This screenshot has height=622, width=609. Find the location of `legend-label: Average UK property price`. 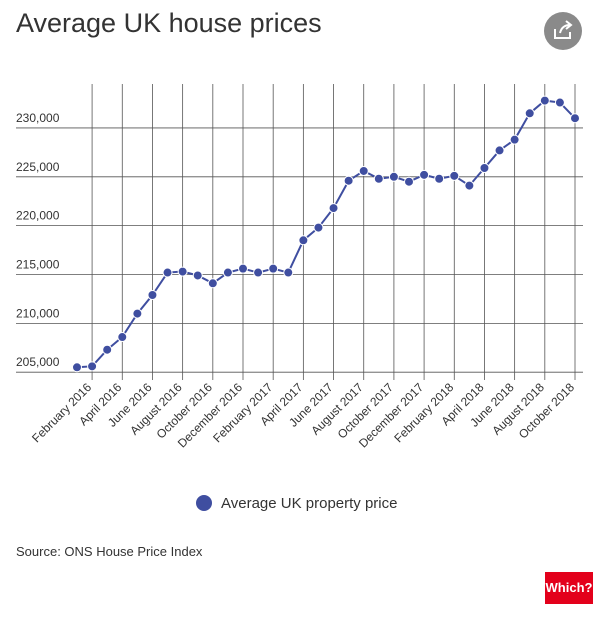

legend-label: Average UK property price is located at coordinates (309, 503).